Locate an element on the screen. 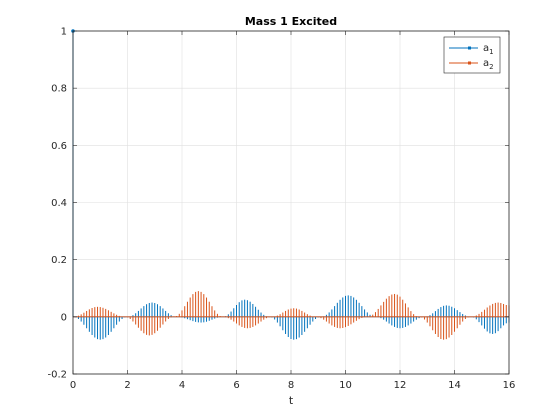 The height and width of the screenshot is (420, 560). legend-box is located at coordinates (472, 55).